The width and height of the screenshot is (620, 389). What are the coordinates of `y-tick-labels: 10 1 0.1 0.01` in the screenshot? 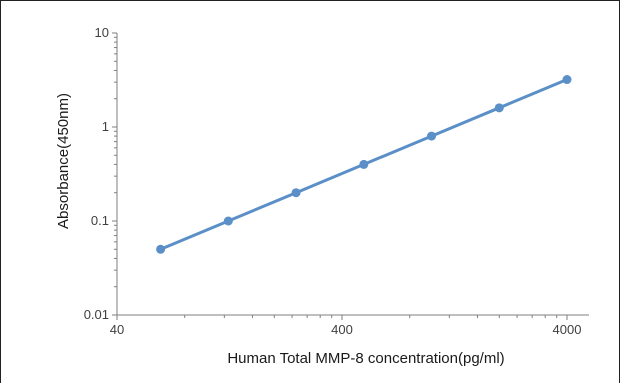 It's located at (96, 173).